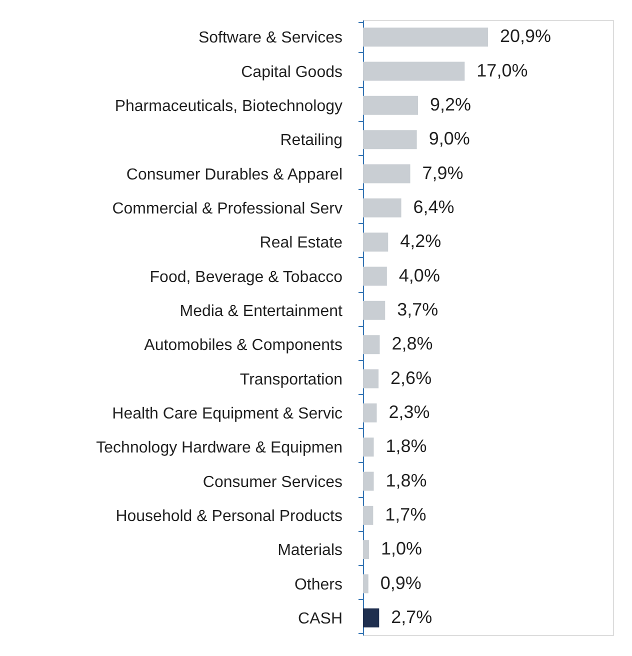  What do you see at coordinates (270, 38) in the screenshot?
I see `y-tick-label: Software & Services` at bounding box center [270, 38].